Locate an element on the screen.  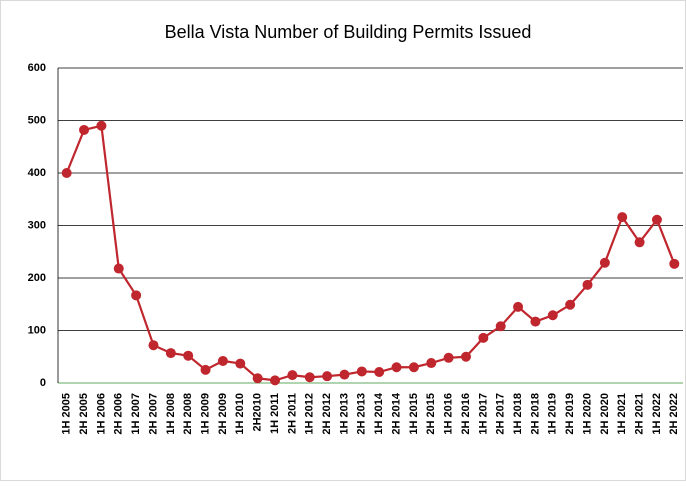
x-tick-label: 1H 2012 is located at coordinates (310, 414).